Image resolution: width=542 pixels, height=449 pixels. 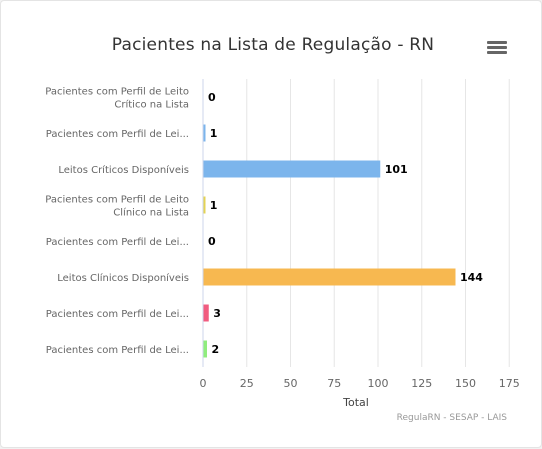 I want to click on x-tick-label: 0, so click(x=203, y=383).